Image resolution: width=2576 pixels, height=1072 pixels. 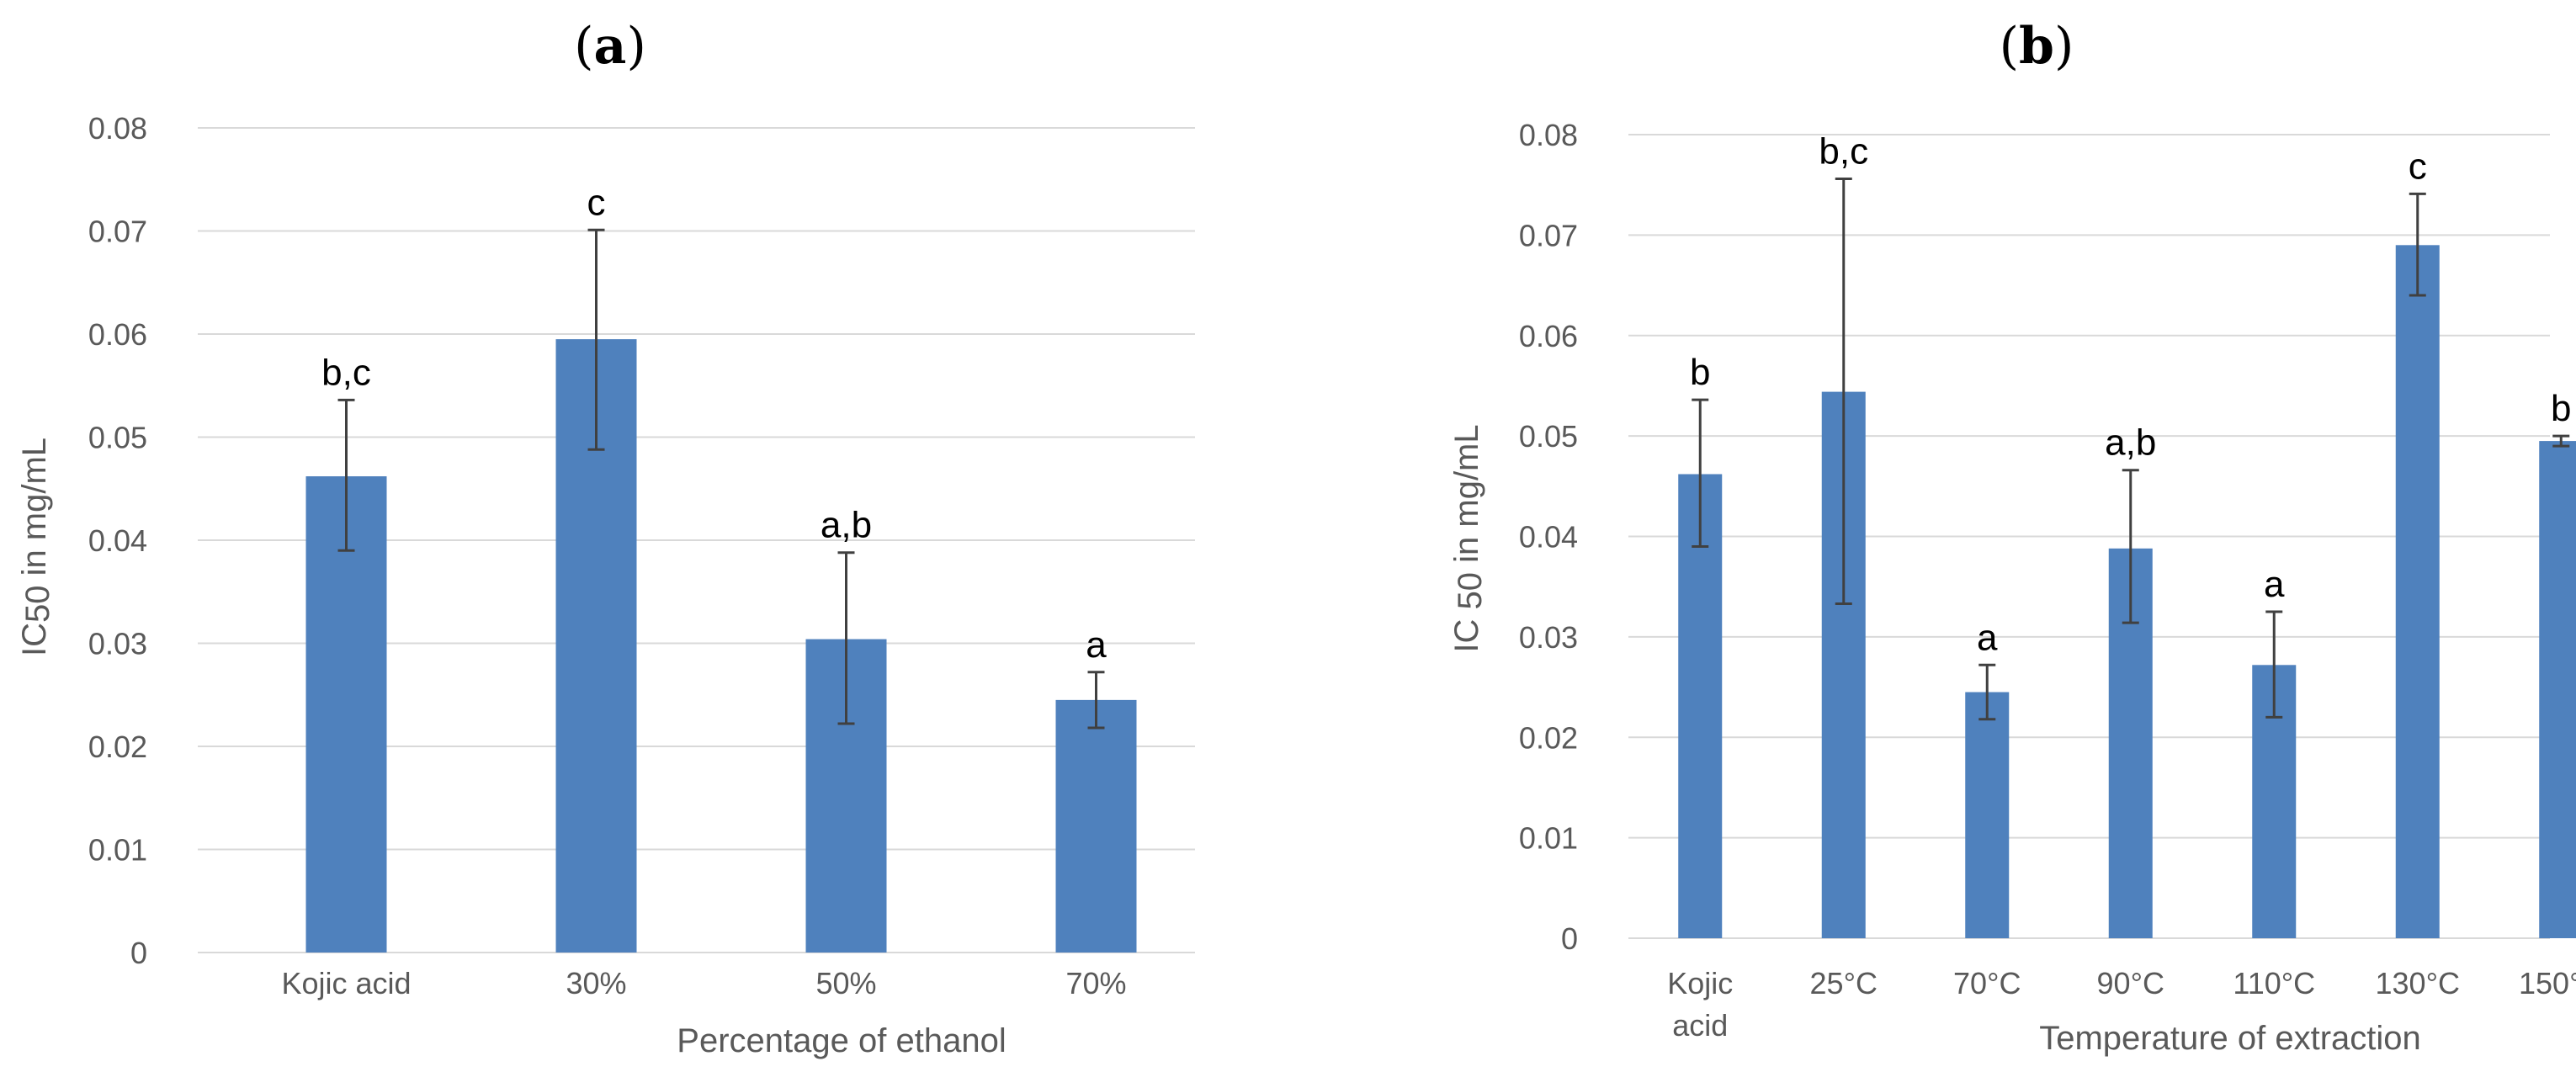 I want to click on x-tick-label: 30%, so click(x=596, y=983).